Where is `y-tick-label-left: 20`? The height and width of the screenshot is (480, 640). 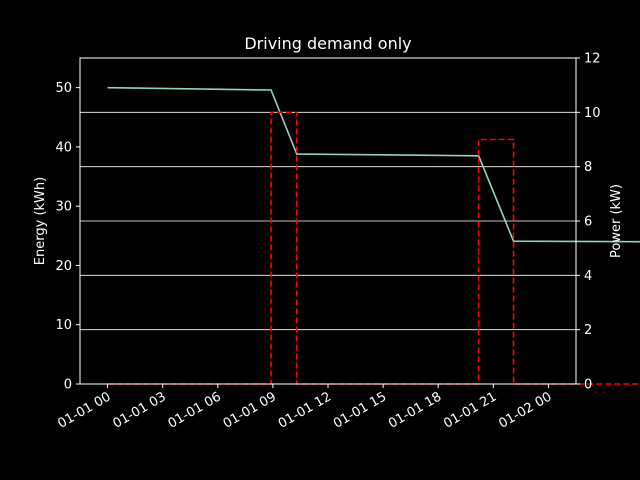
y-tick-label-left: 20 is located at coordinates (63, 266).